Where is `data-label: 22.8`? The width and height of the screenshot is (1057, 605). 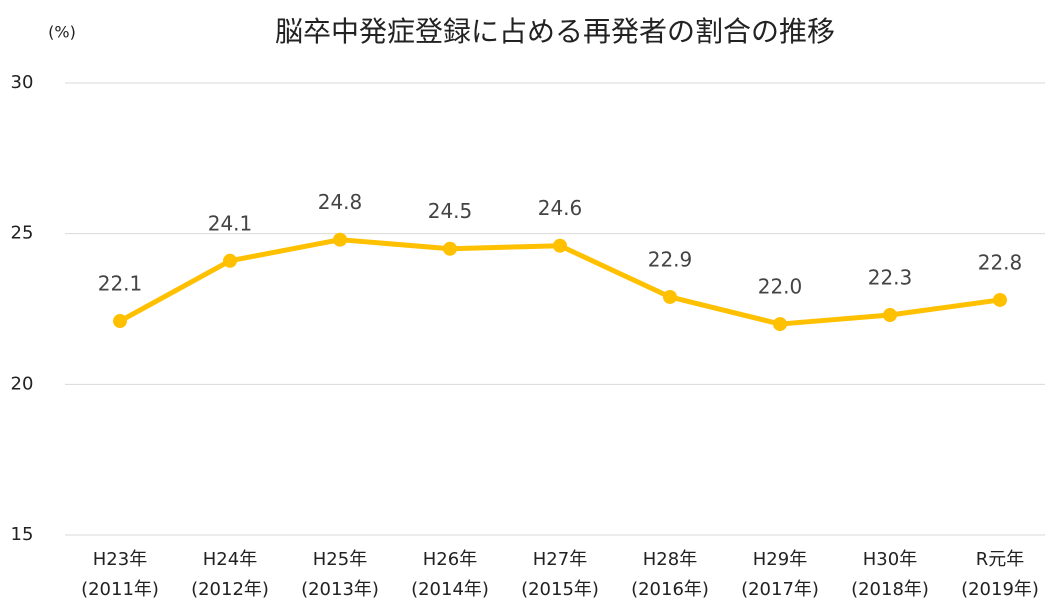
data-label: 22.8 is located at coordinates (1000, 262).